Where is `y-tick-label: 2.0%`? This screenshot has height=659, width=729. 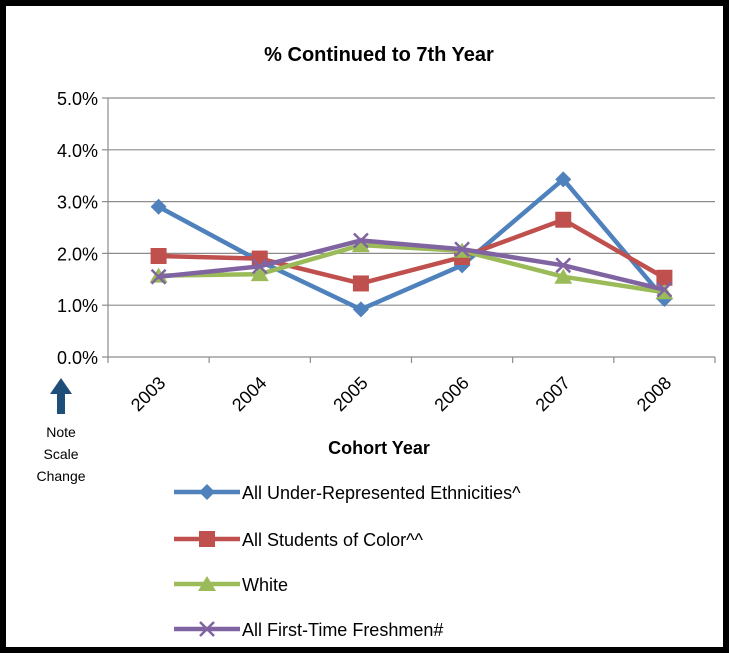 y-tick-label: 2.0% is located at coordinates (77, 254).